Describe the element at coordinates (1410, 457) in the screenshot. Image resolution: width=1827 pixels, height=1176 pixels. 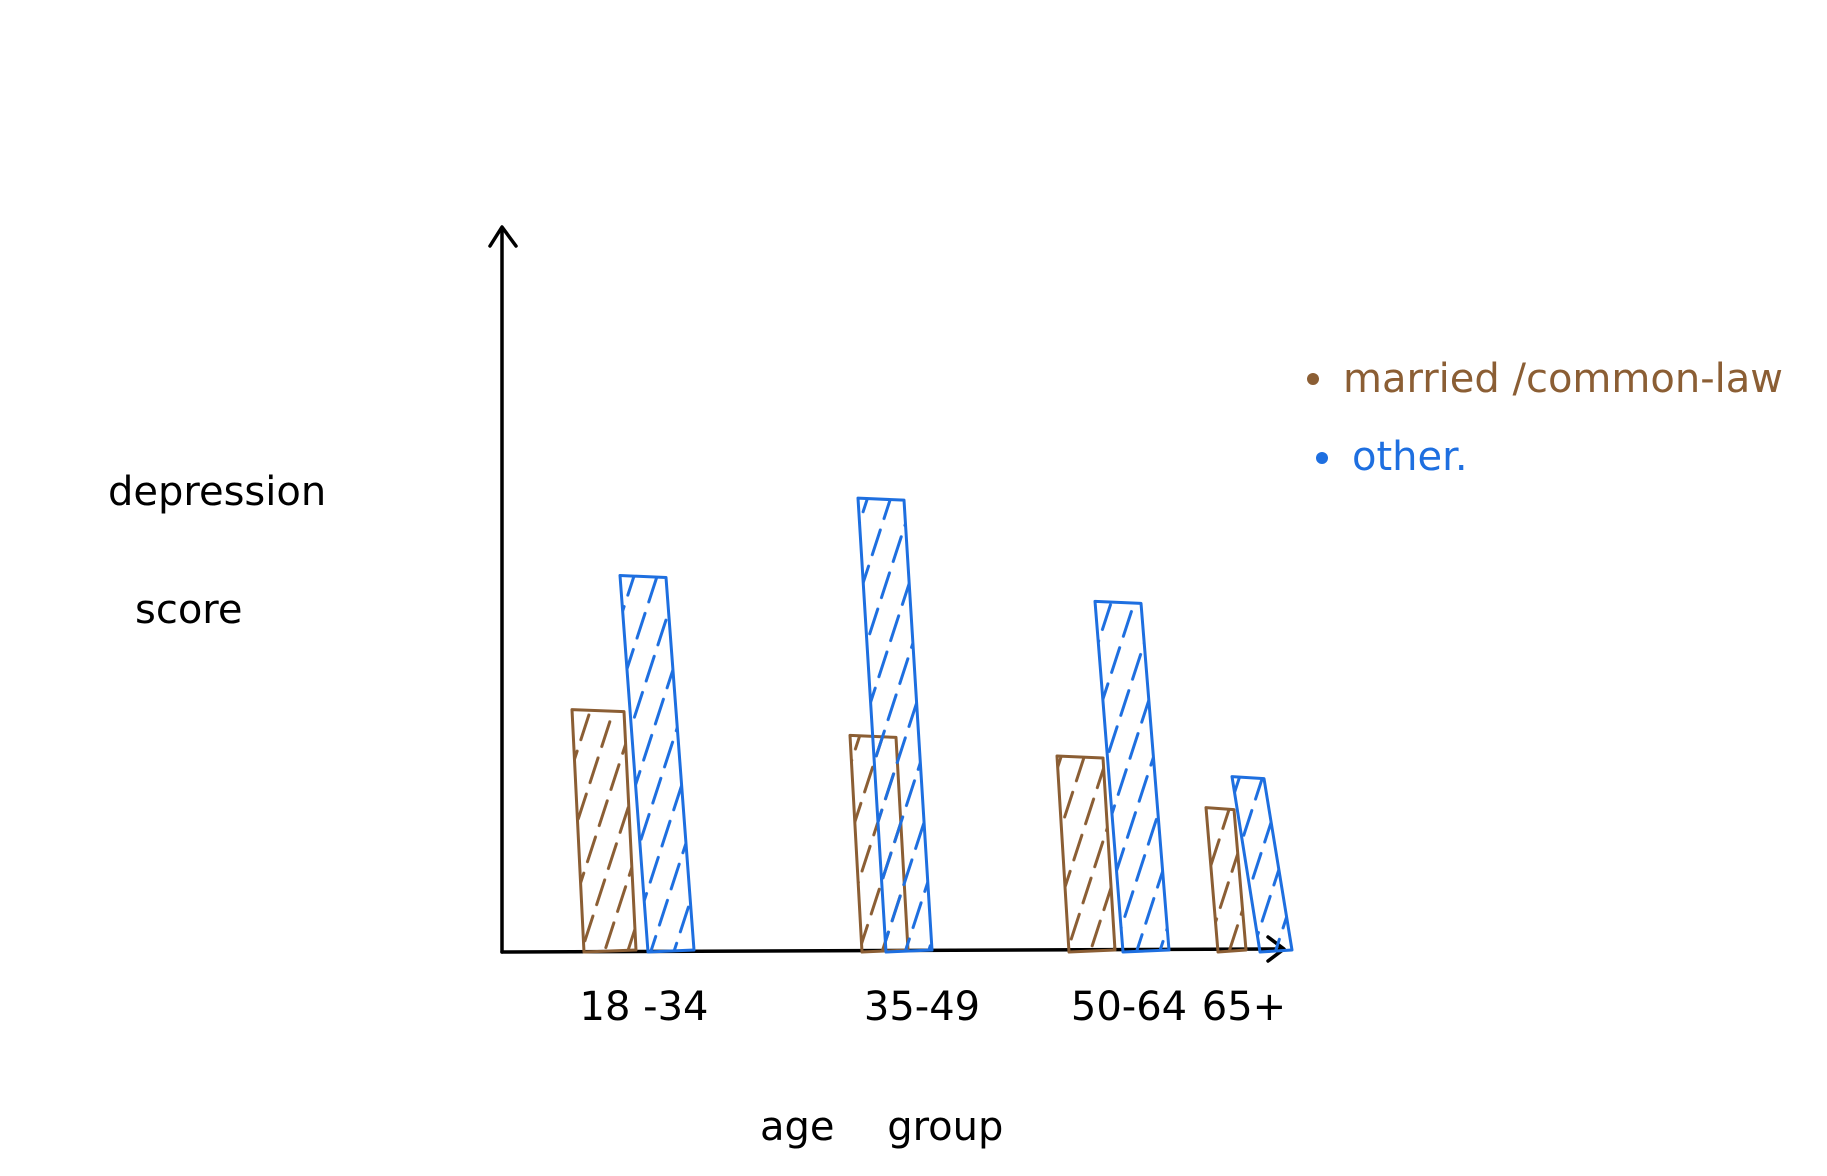
I see `legend-label-other: other.` at that location.